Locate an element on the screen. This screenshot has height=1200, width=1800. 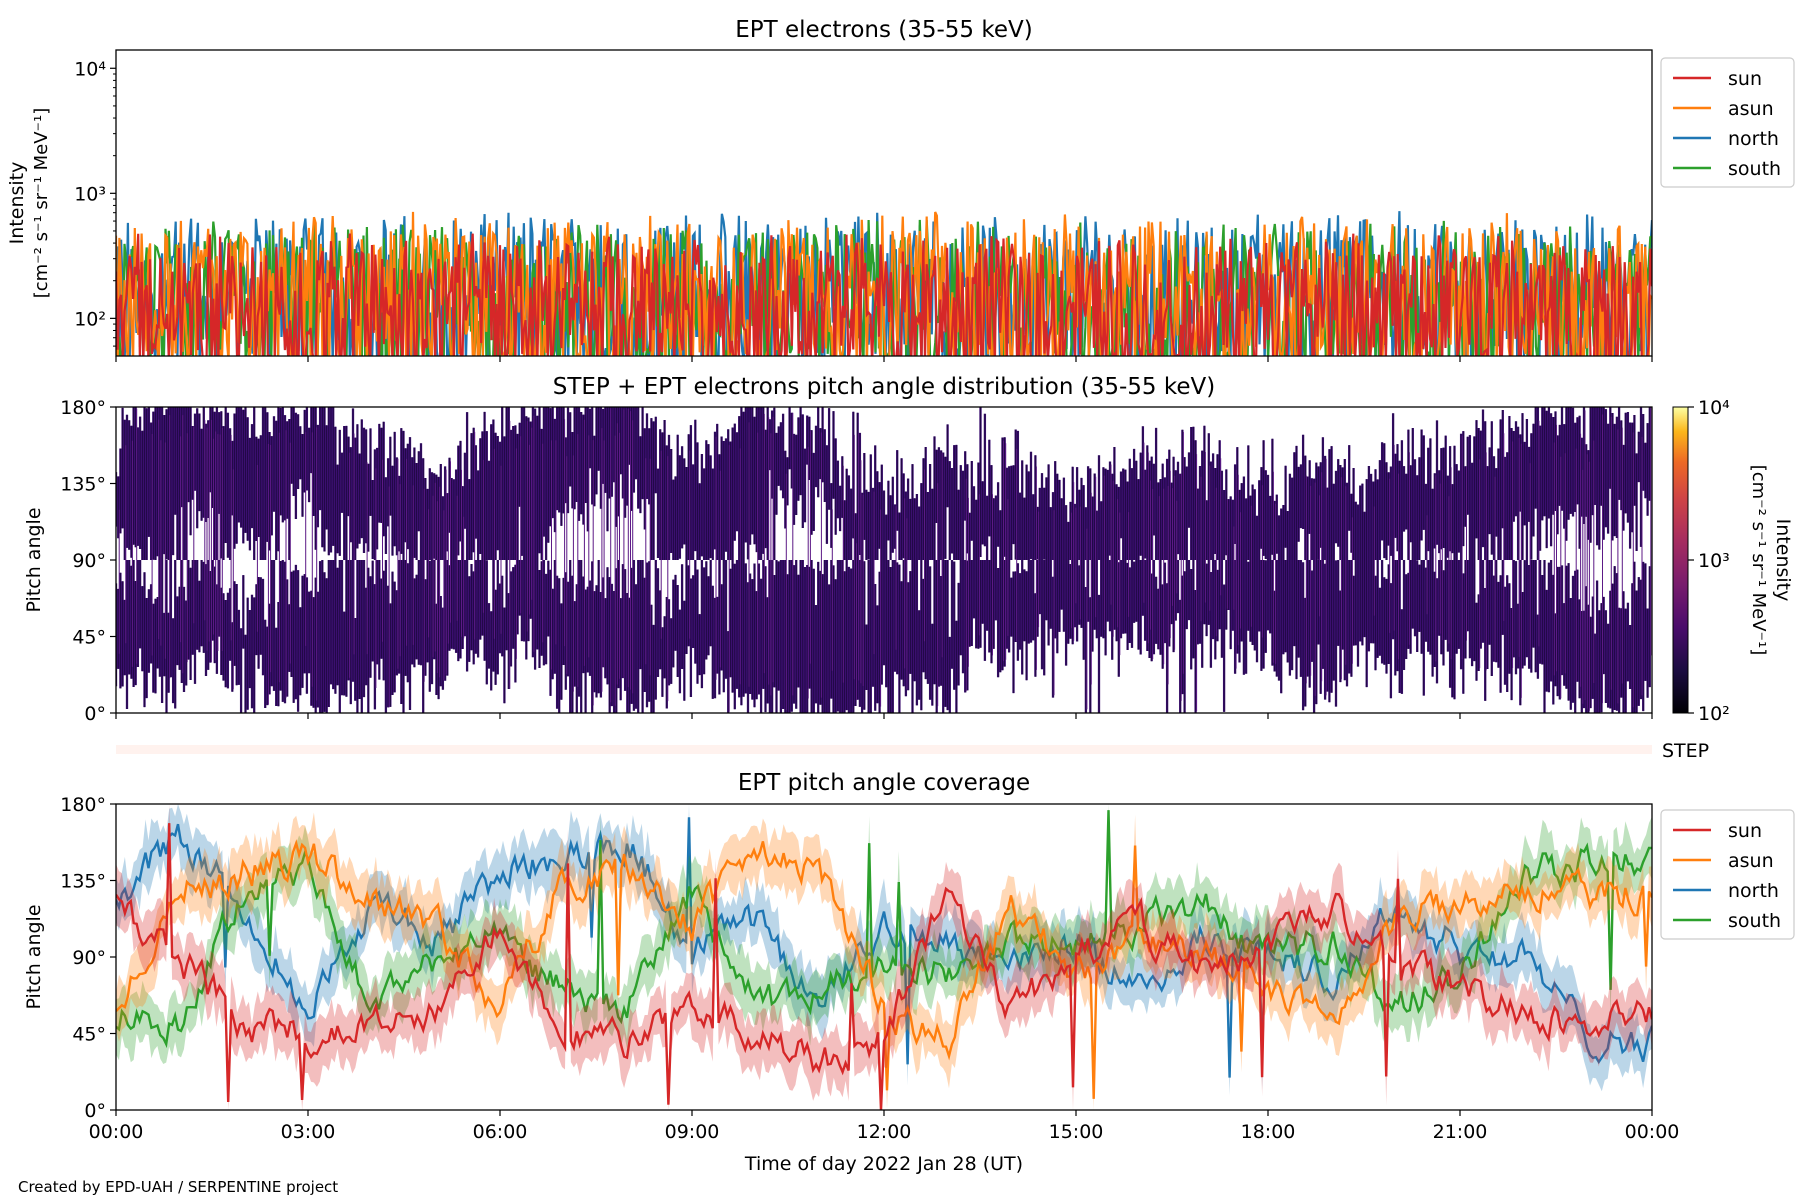
panel1-plot-area is located at coordinates (884, 283).